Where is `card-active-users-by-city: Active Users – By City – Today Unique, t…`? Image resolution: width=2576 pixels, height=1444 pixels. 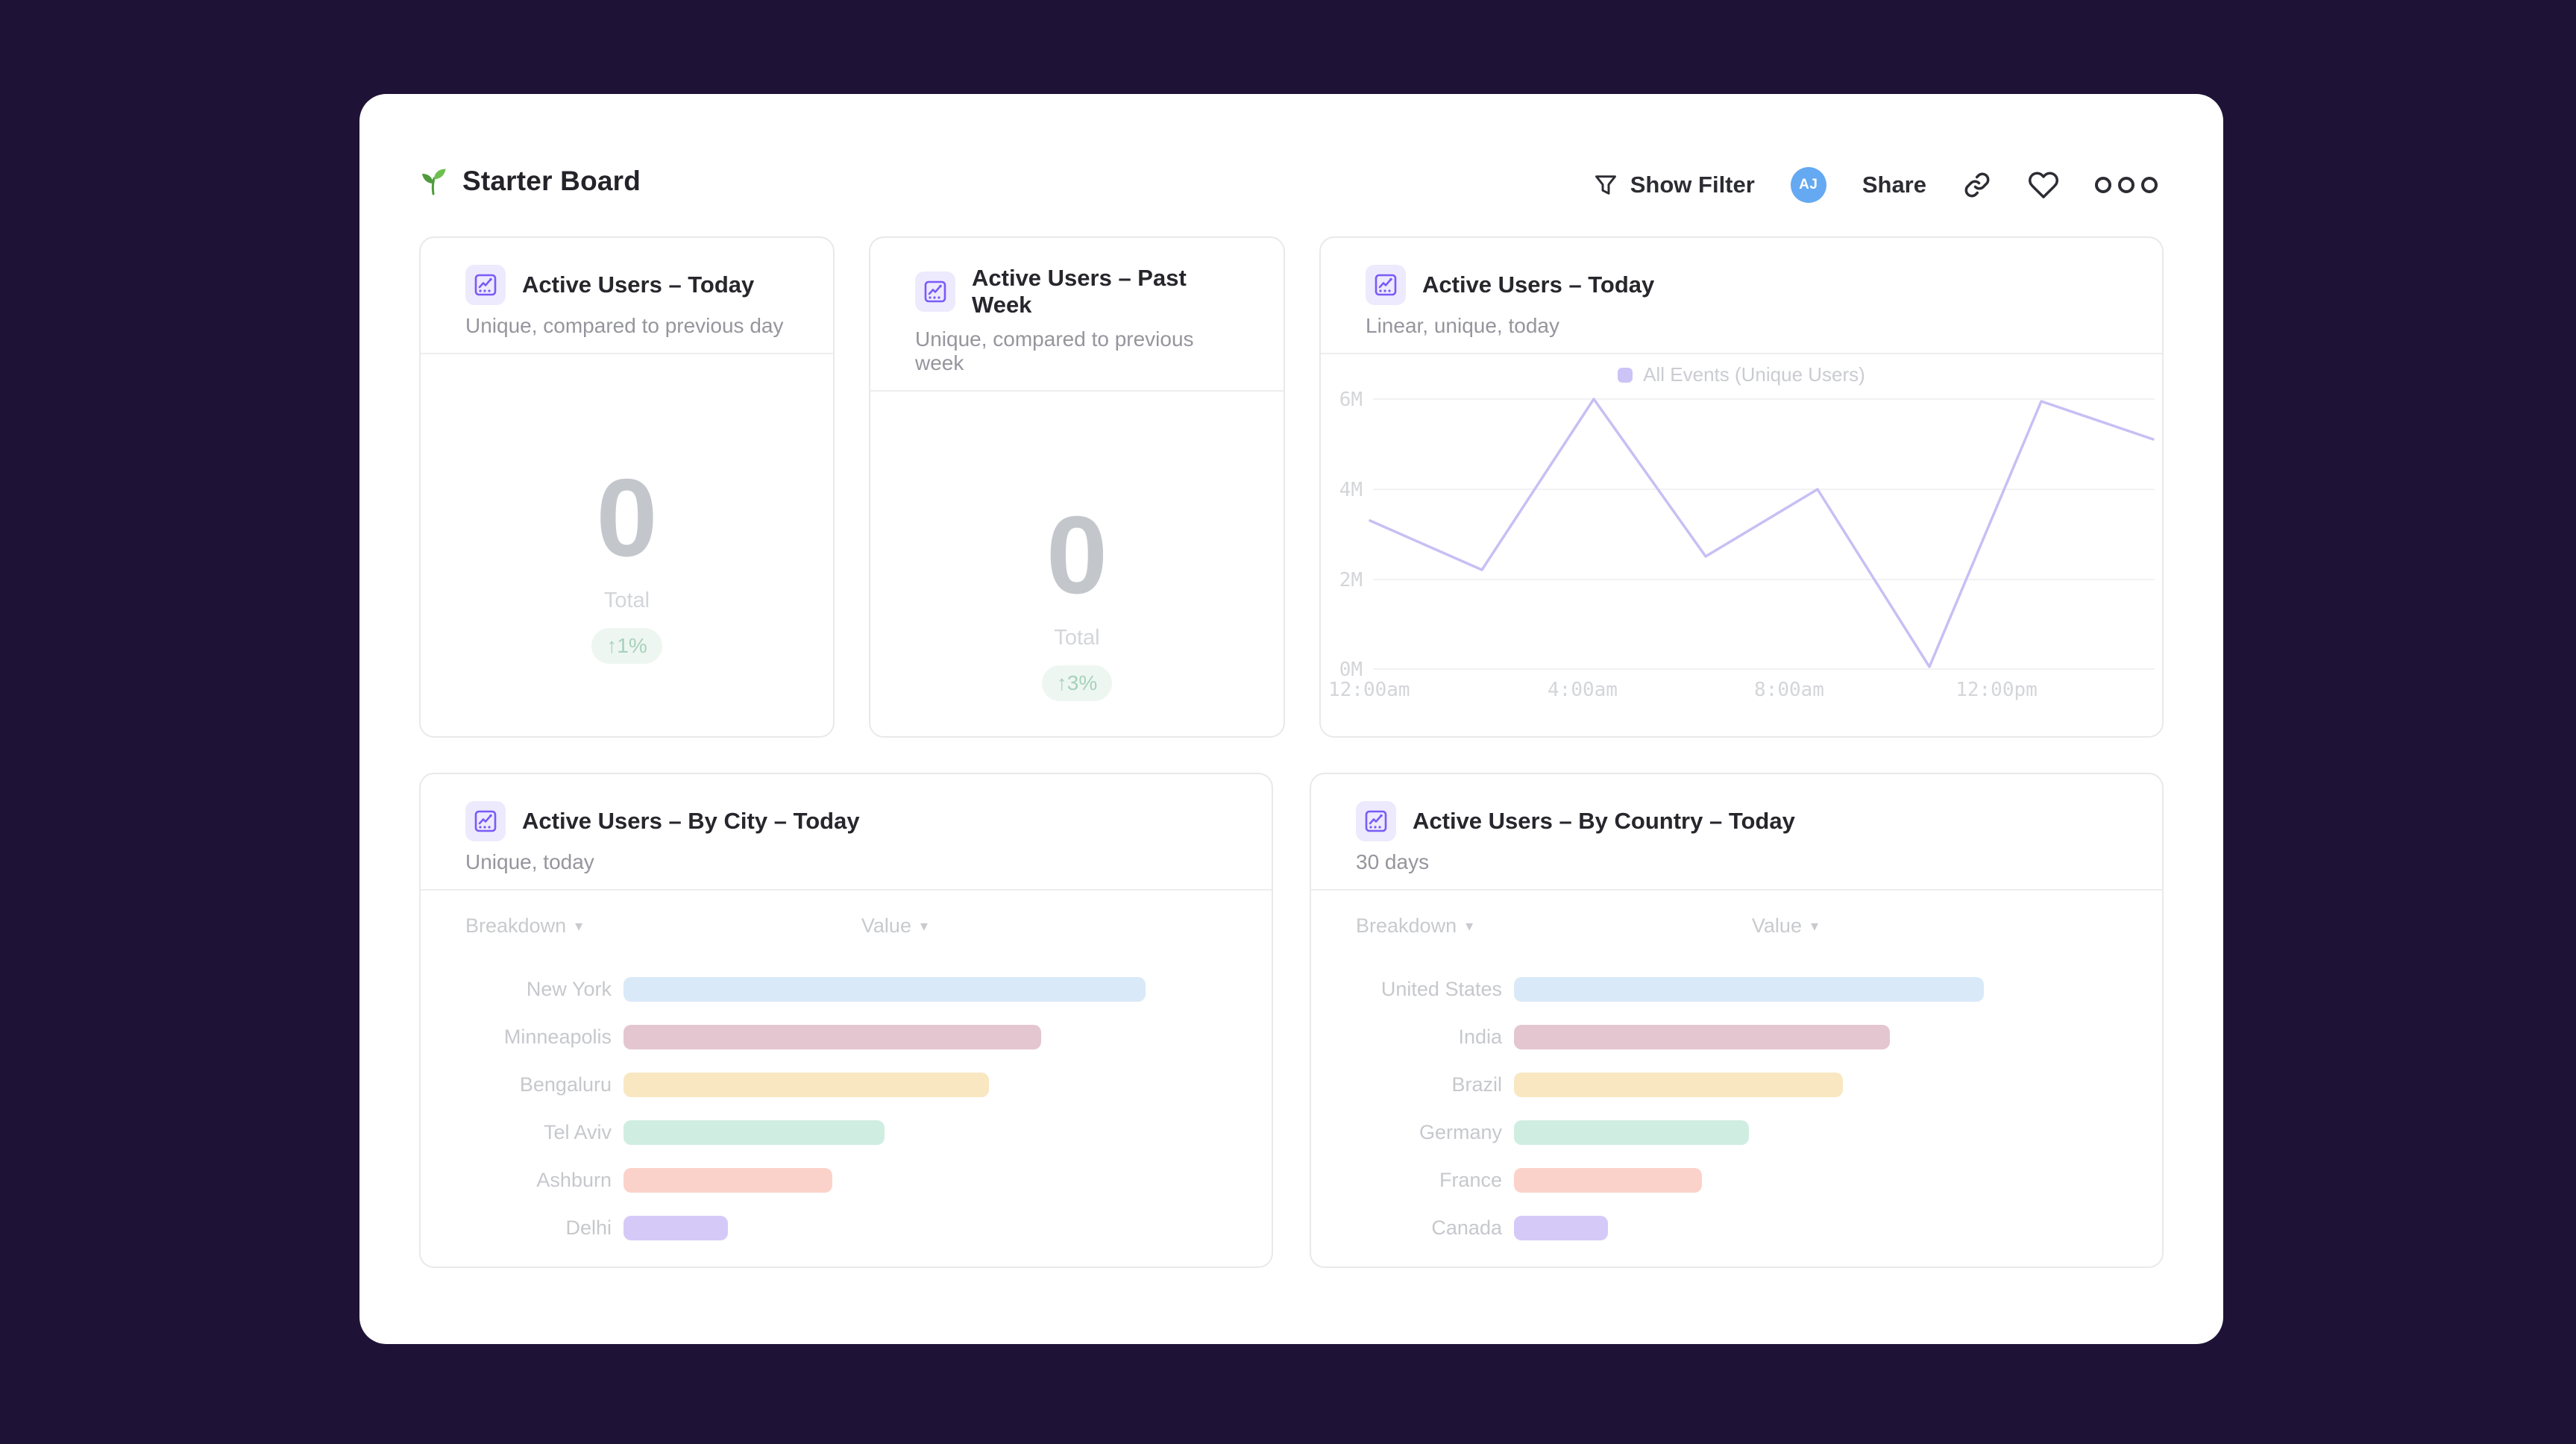 card-active-users-by-city: Active Users – By City – Today Unique, t… is located at coordinates (846, 1021).